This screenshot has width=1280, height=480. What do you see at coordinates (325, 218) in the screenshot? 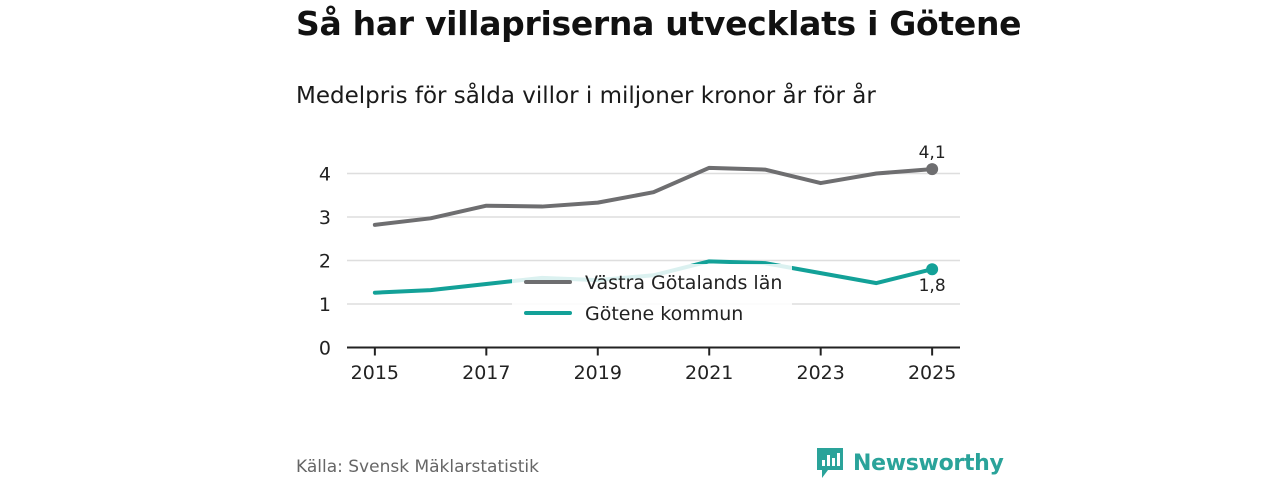
I see `y-tick-label: 3` at bounding box center [325, 218].